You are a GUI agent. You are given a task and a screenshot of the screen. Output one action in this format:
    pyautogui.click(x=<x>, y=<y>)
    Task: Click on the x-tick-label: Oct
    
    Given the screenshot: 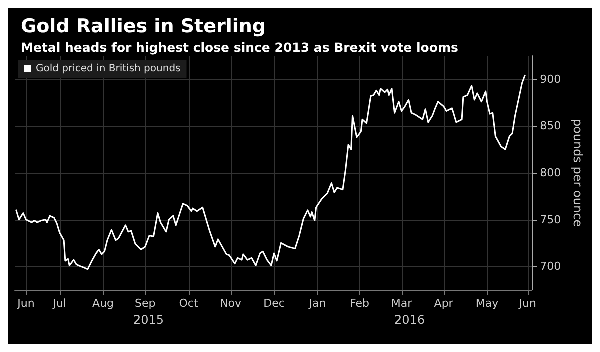 What is the action you would take?
    pyautogui.click(x=189, y=303)
    